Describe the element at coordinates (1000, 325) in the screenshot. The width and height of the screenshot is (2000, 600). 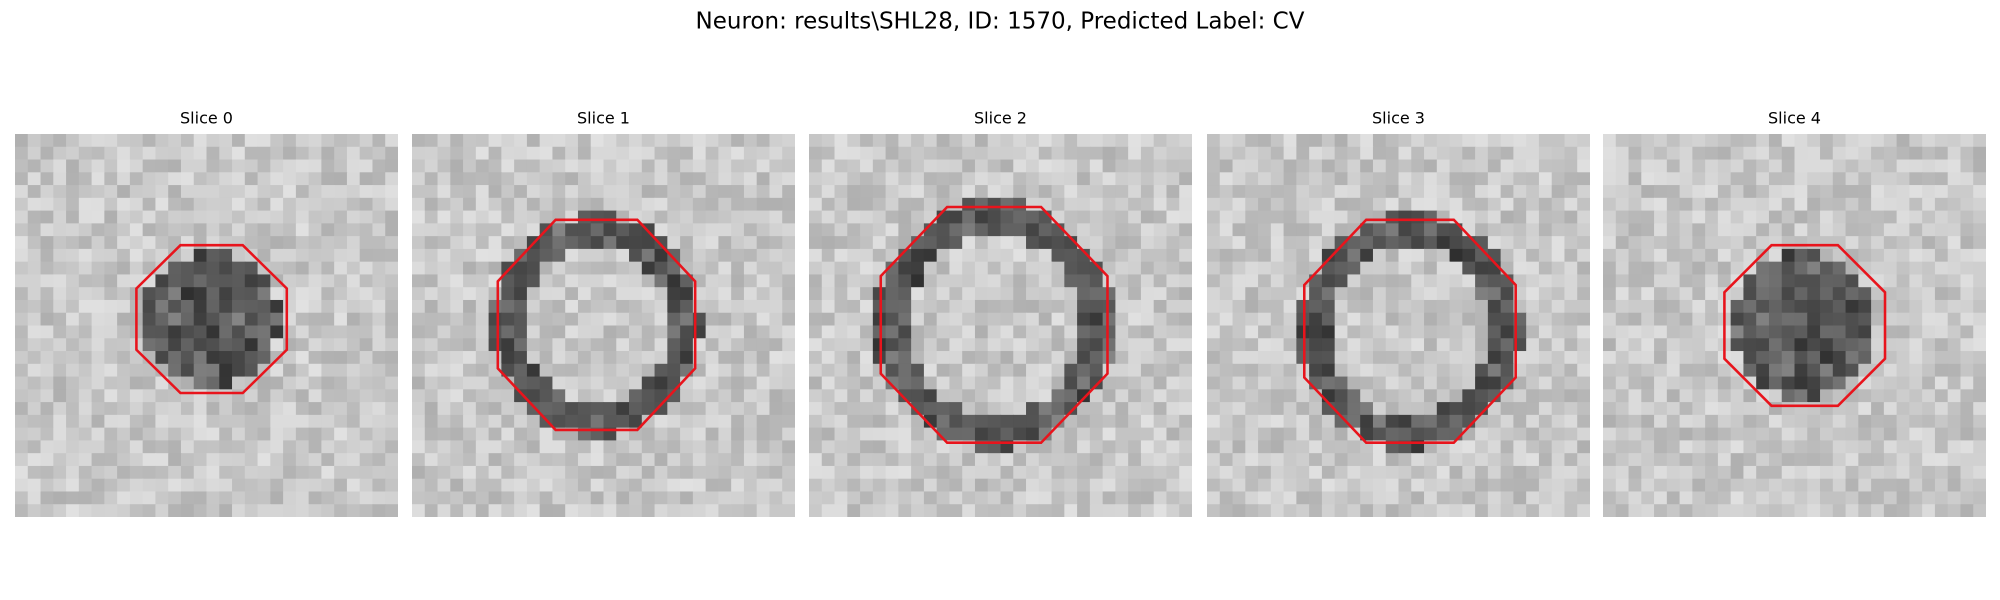
I see `image-panel` at that location.